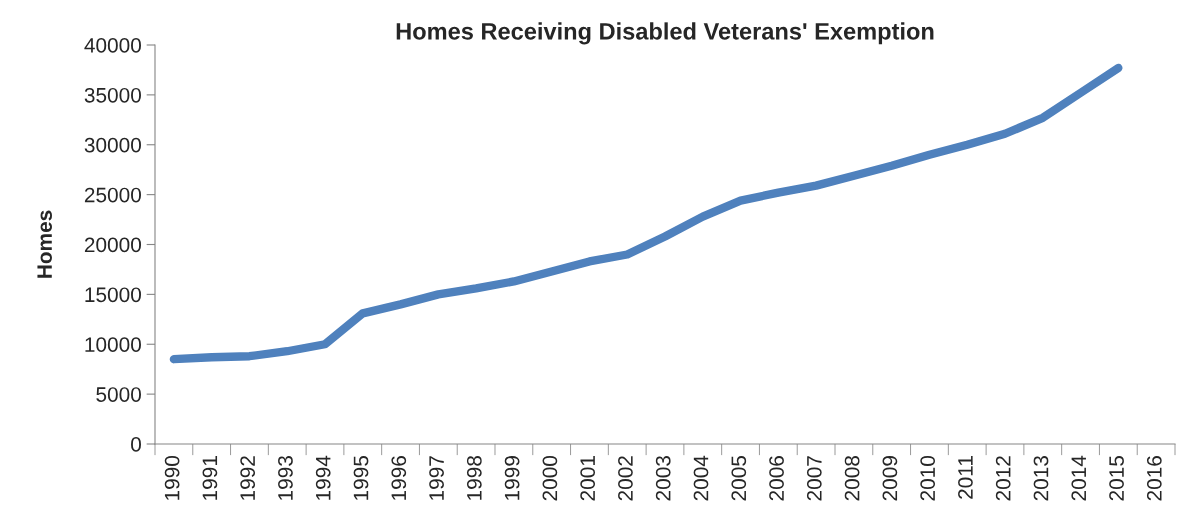 Image resolution: width=1185 pixels, height=514 pixels. What do you see at coordinates (136, 444) in the screenshot?
I see `y-tick-label: 0` at bounding box center [136, 444].